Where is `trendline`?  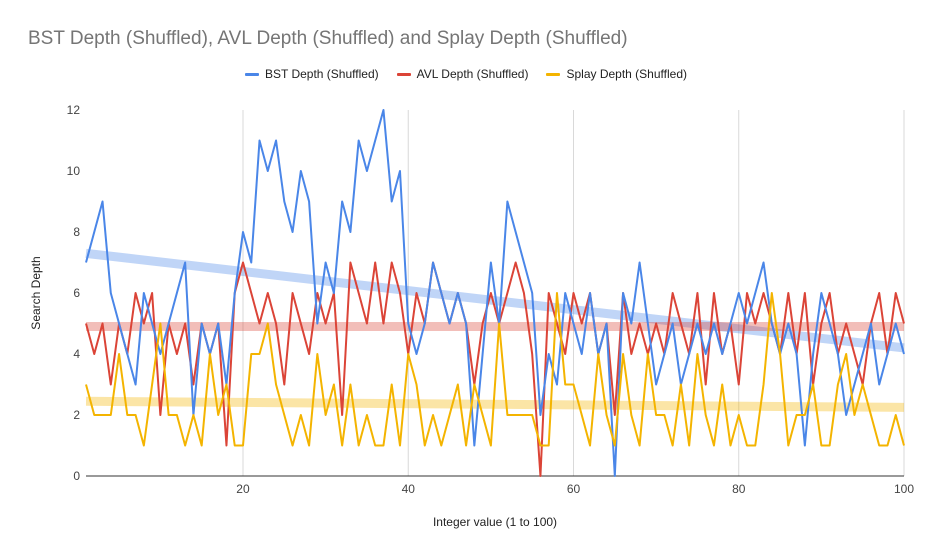
trendline is located at coordinates (495, 404).